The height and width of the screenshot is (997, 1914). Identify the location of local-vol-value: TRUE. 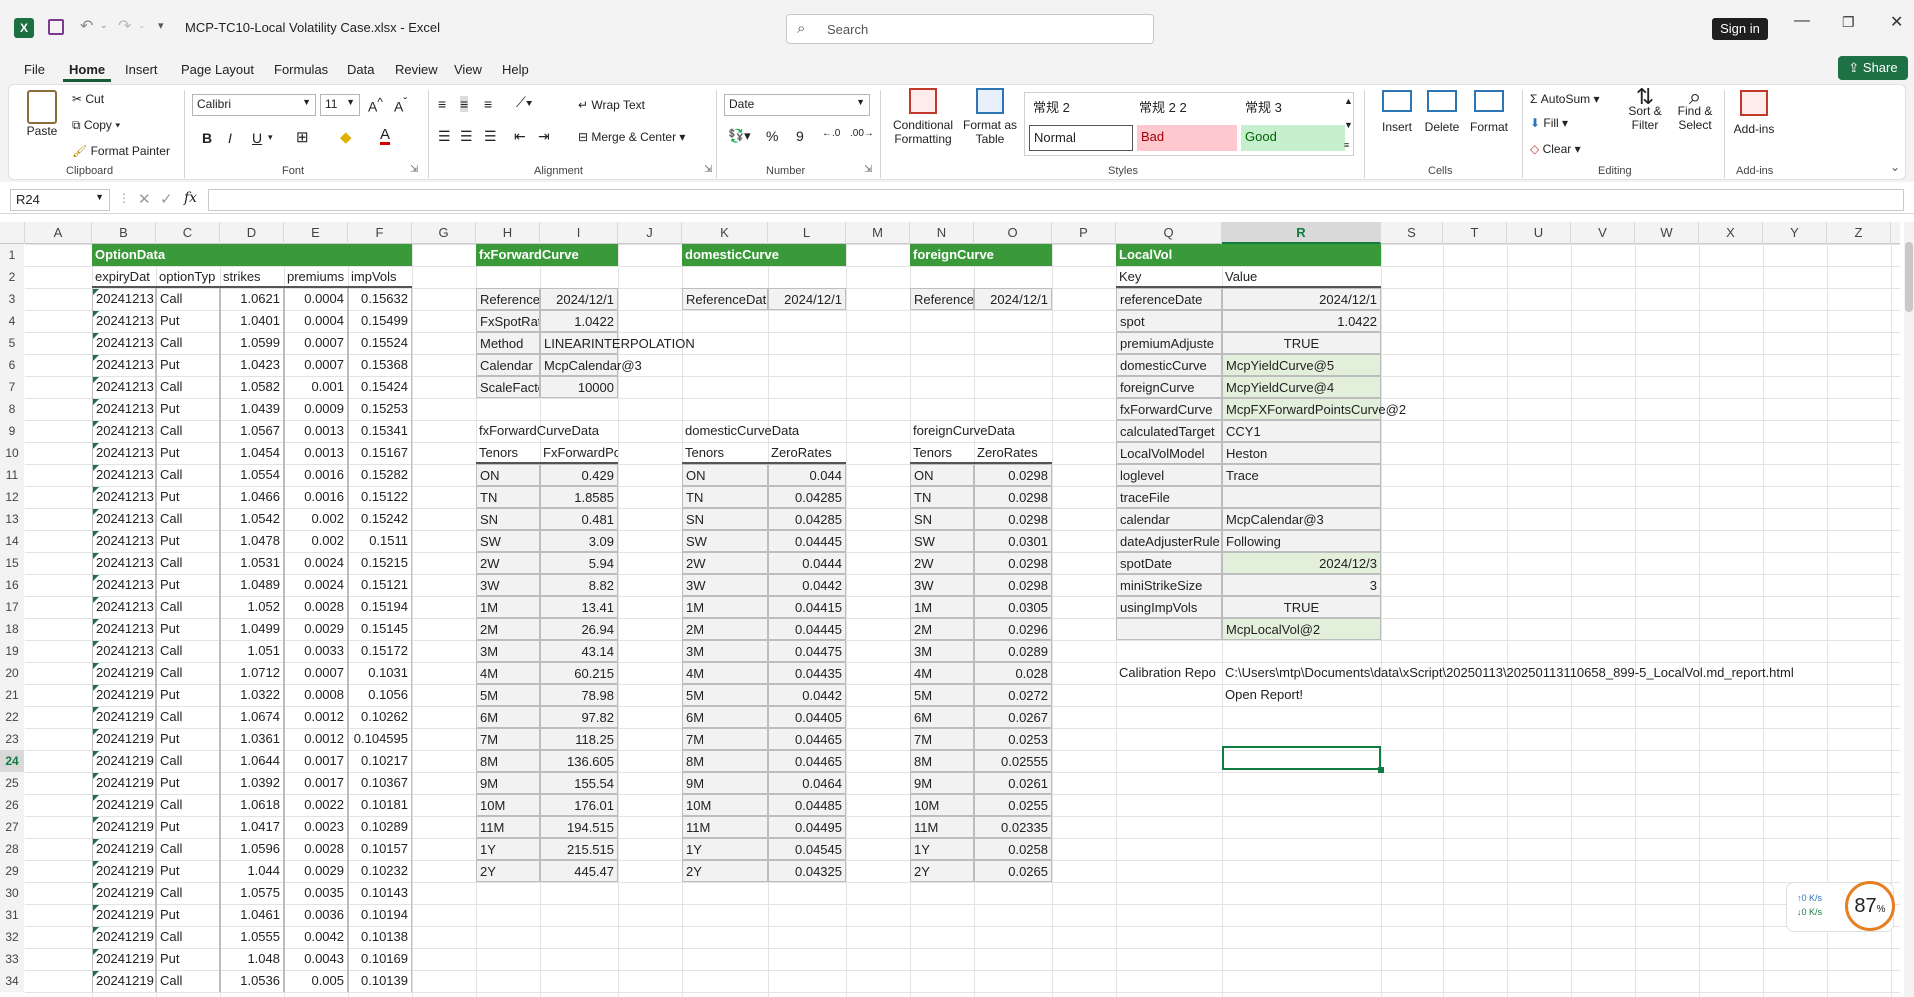
(1301, 343).